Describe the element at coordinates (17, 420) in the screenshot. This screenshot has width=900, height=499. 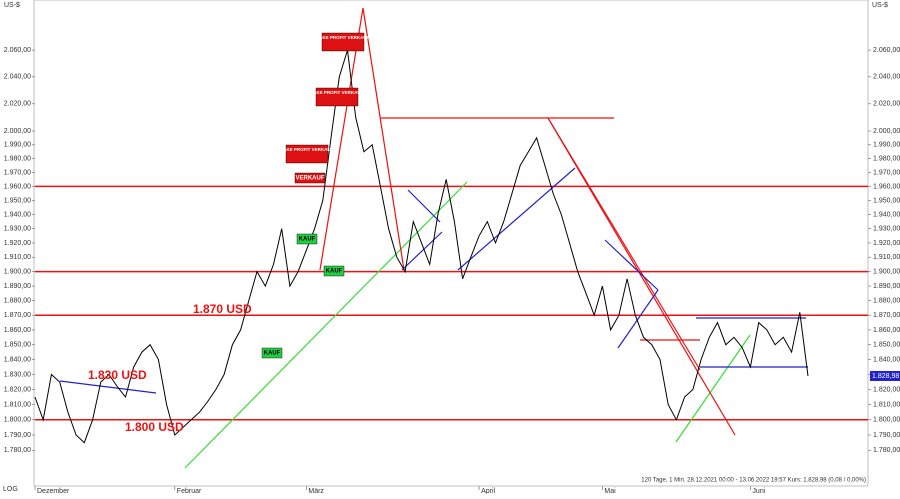
I see `y-tick-label: 1.800,00` at that location.